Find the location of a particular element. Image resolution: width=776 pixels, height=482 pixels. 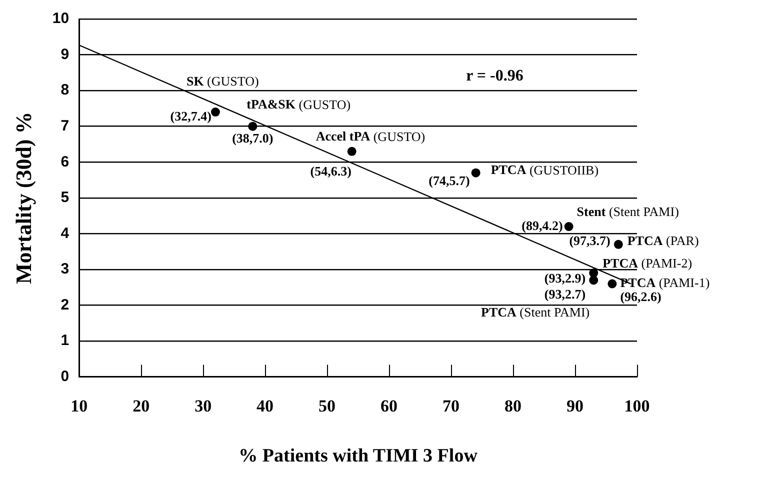

y-tick-label: 5 is located at coordinates (65, 197).